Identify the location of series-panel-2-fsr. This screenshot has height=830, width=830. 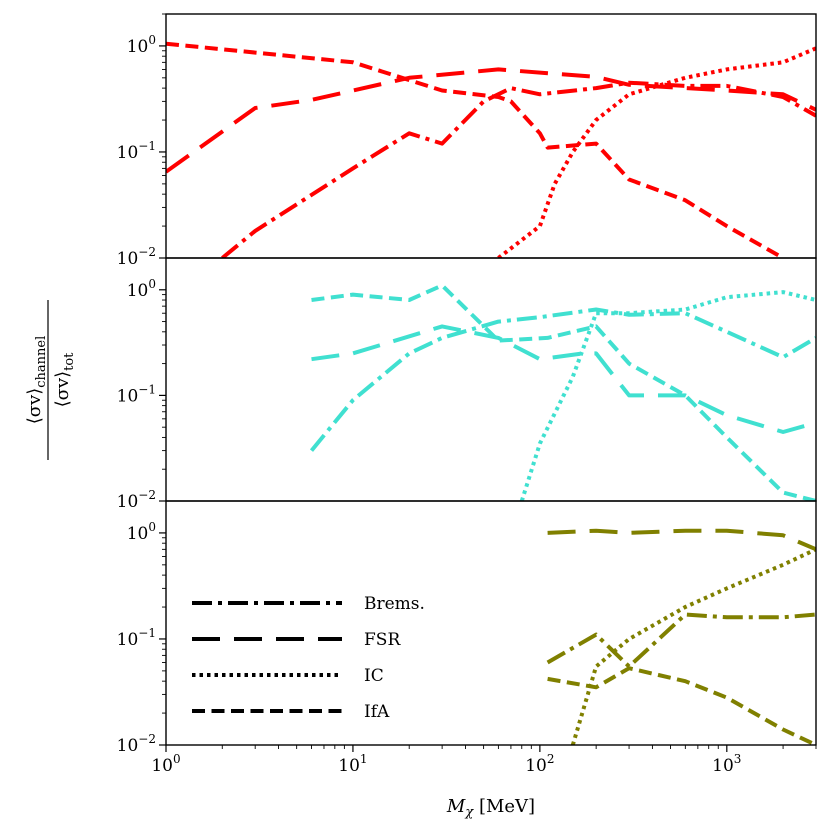
(563, 379).